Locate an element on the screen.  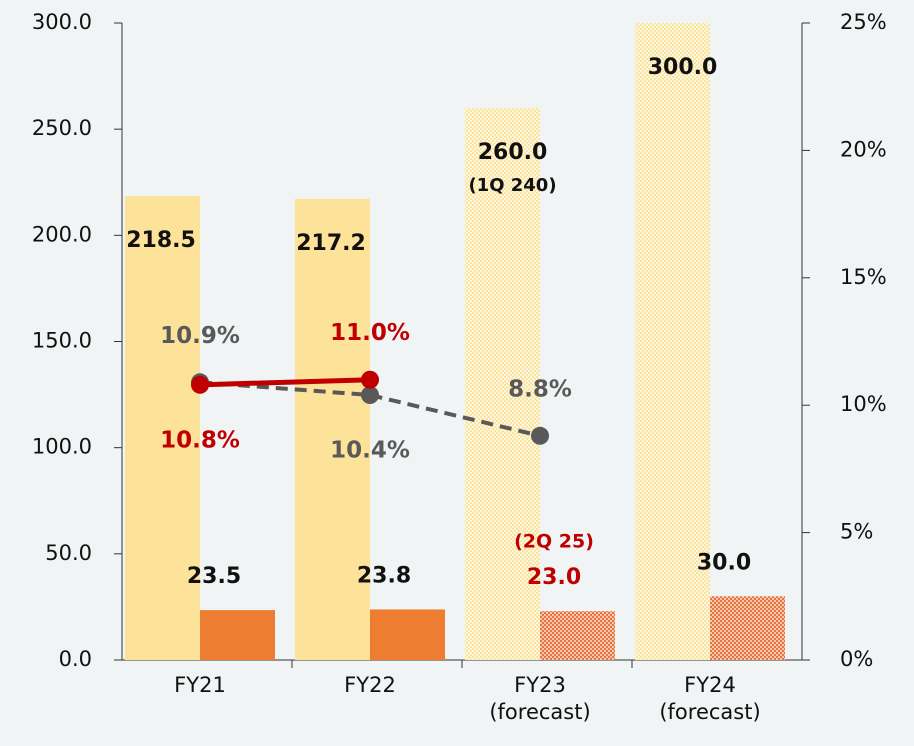
value-label: 30.0 is located at coordinates (724, 562).